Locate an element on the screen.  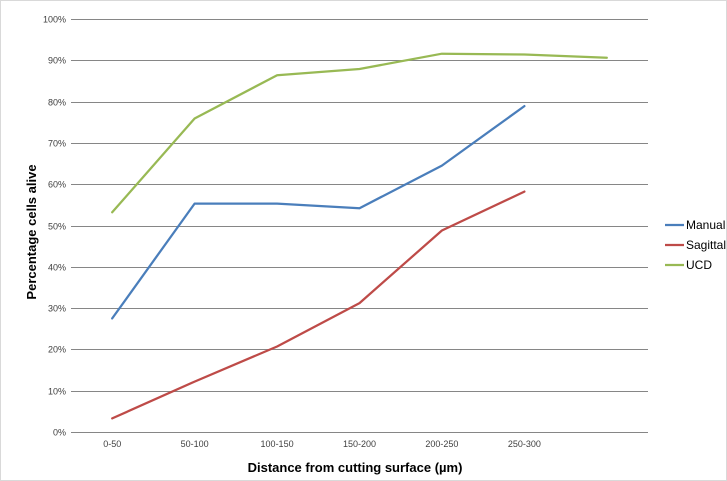
x-tick-label: 250-300 is located at coordinates (524, 444).